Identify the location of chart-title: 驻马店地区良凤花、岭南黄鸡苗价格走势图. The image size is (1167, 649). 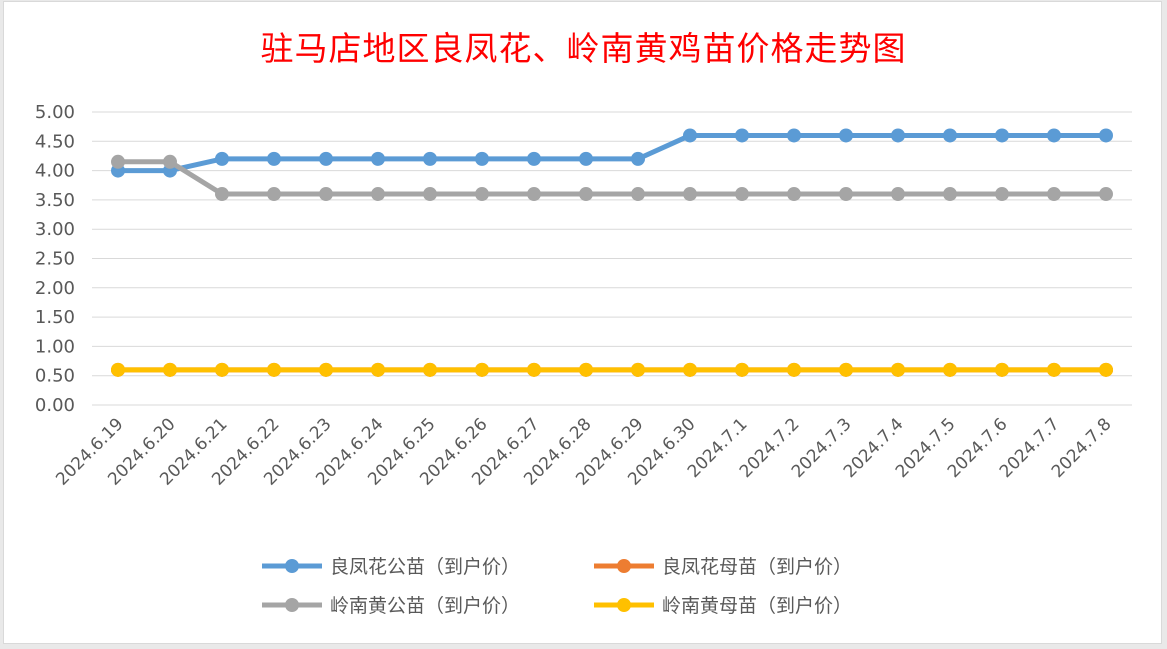
(583, 48).